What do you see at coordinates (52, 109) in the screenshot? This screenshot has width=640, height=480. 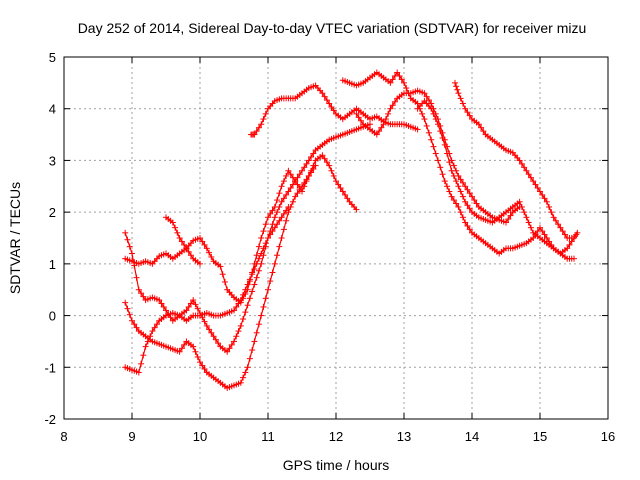 I see `y-tick-label: 4` at bounding box center [52, 109].